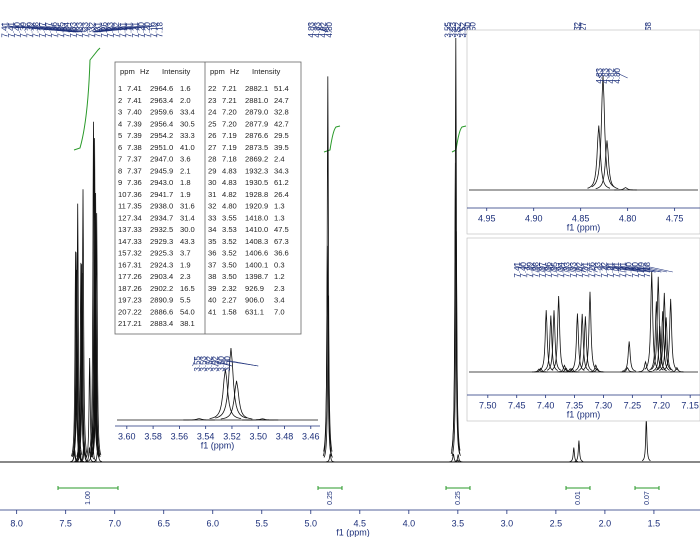 The height and width of the screenshot is (537, 700). I want to click on peak-table-cell: 34.3, so click(281, 170).